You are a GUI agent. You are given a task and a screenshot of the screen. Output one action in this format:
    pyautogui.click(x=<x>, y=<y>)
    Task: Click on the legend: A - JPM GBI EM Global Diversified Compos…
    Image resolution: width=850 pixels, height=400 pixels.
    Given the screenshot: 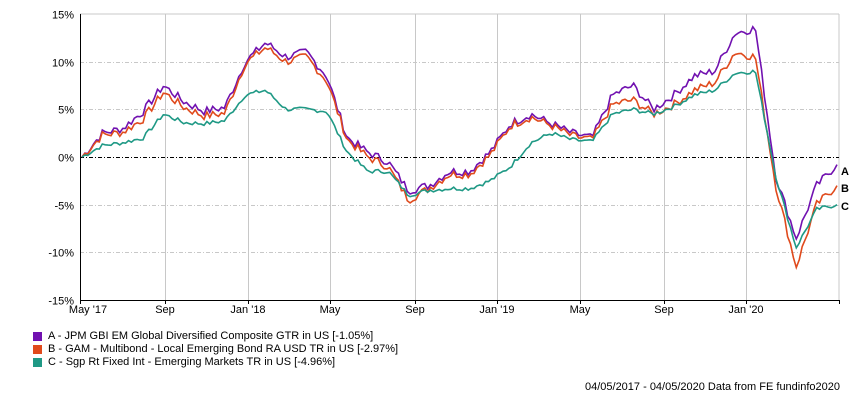 What is the action you would take?
    pyautogui.click(x=215, y=349)
    